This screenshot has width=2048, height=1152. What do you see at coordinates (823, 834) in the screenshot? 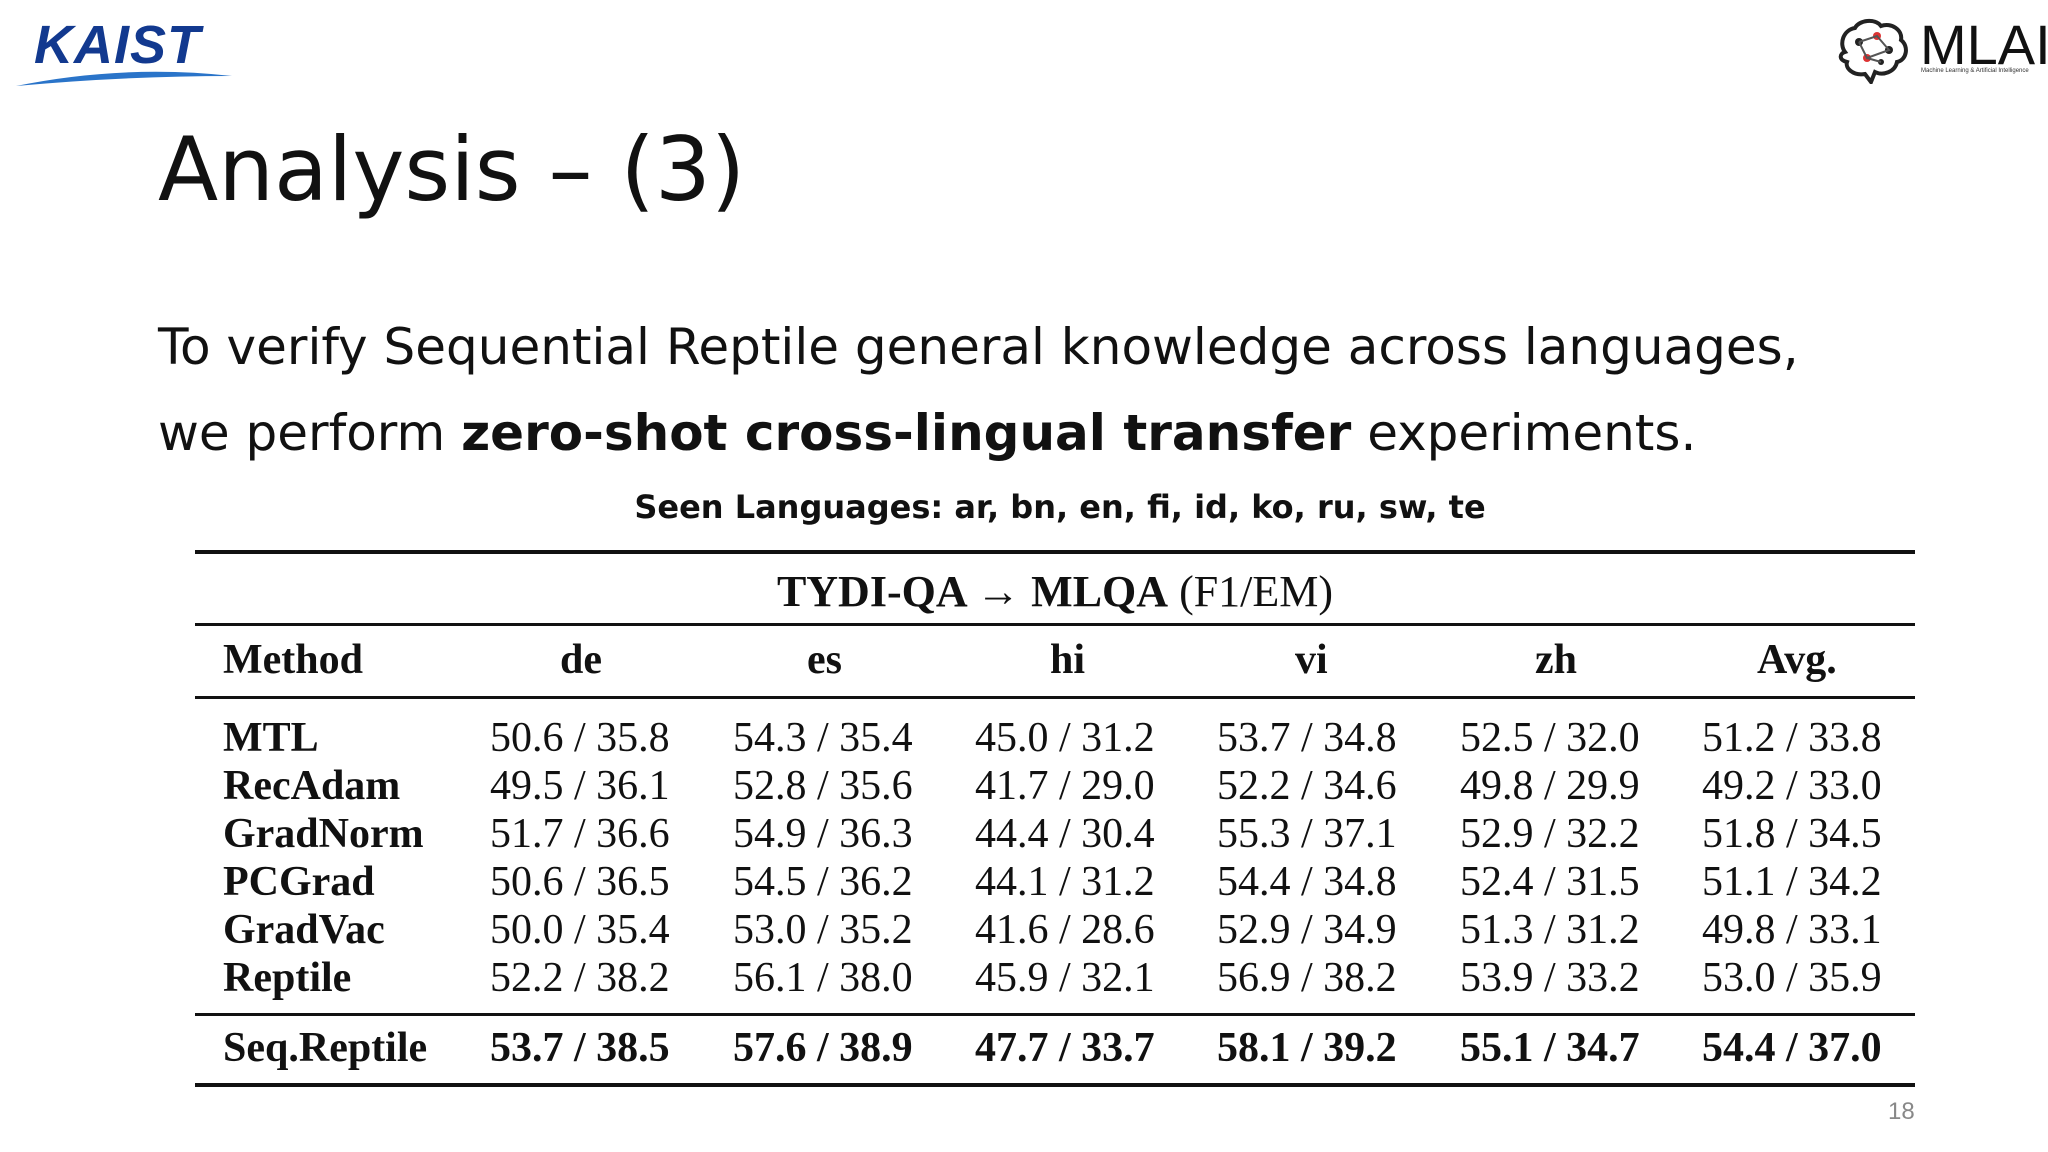
I see `score-cell: 54.9 / 36.3` at bounding box center [823, 834].